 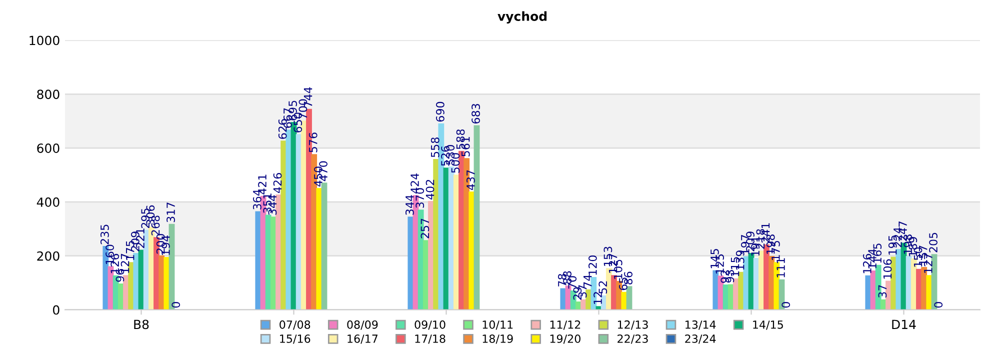 I want to click on y-tick-label: 800, so click(x=48, y=95).